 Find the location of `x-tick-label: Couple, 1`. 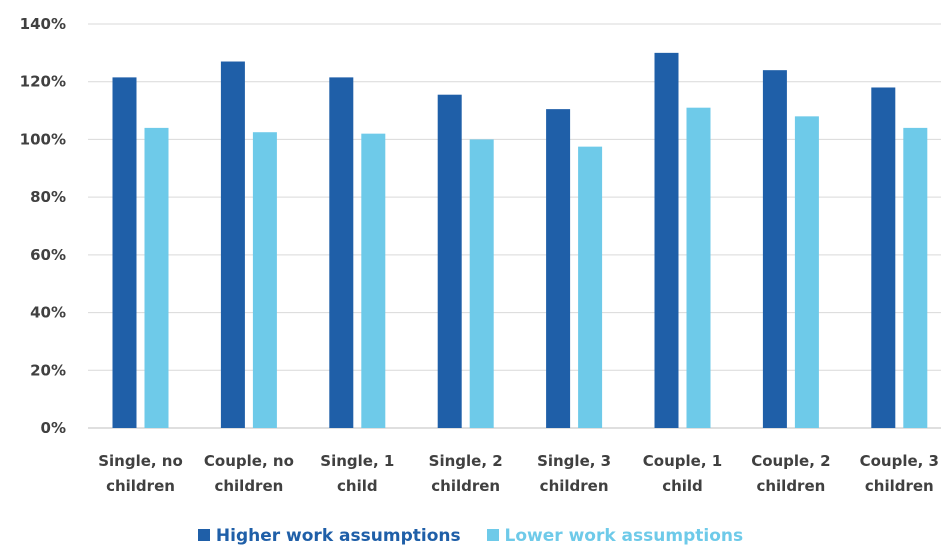

x-tick-label: Couple, 1 is located at coordinates (682, 461).